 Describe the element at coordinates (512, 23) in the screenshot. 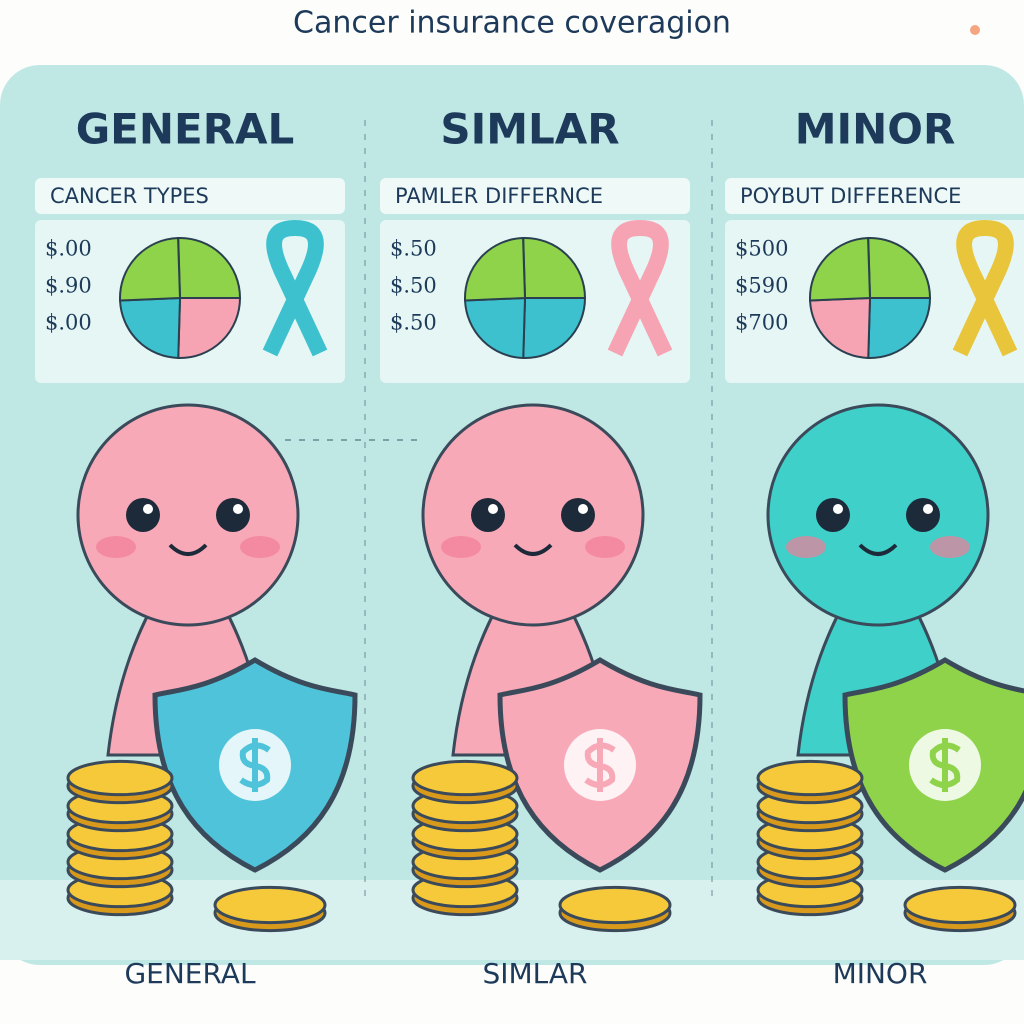

I see `title: Cancer insurance coveragion` at that location.